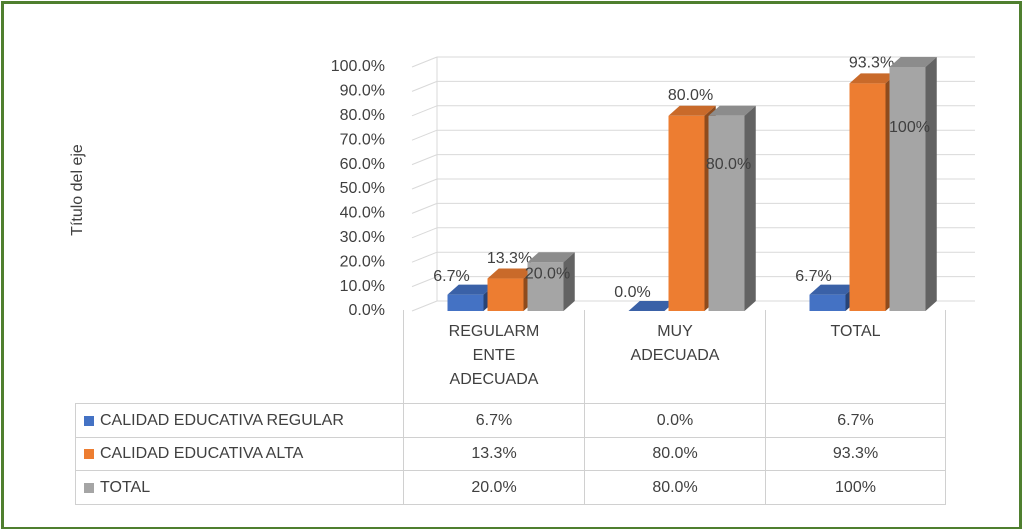 The image size is (1023, 529). I want to click on table-value: 93.3%, so click(855, 453).